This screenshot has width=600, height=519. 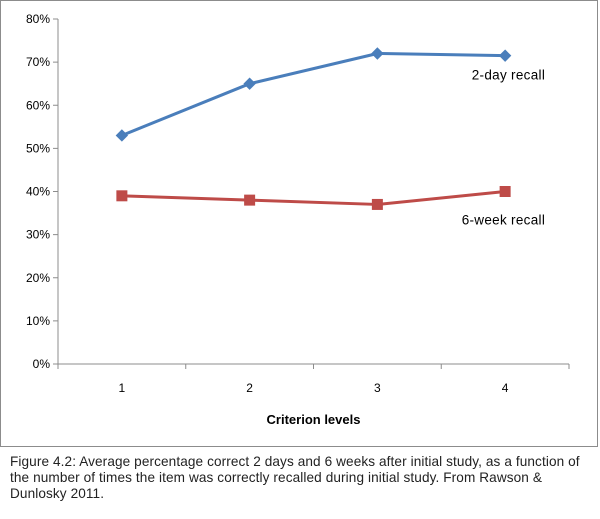 What do you see at coordinates (330, 207) in the screenshot?
I see `series-six-week-recall: 6-week recall` at bounding box center [330, 207].